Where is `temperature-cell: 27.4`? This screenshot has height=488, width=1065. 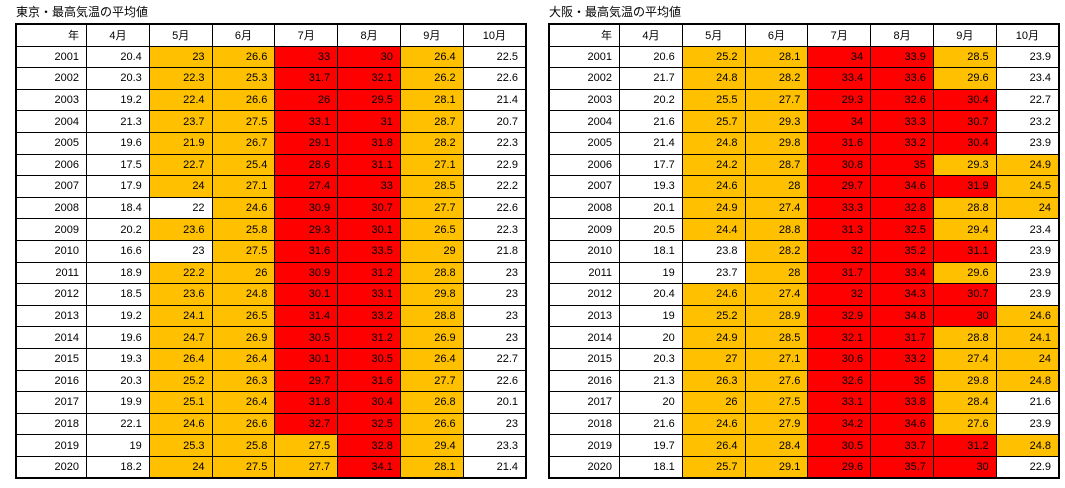
temperature-cell: 27.4 is located at coordinates (964, 359).